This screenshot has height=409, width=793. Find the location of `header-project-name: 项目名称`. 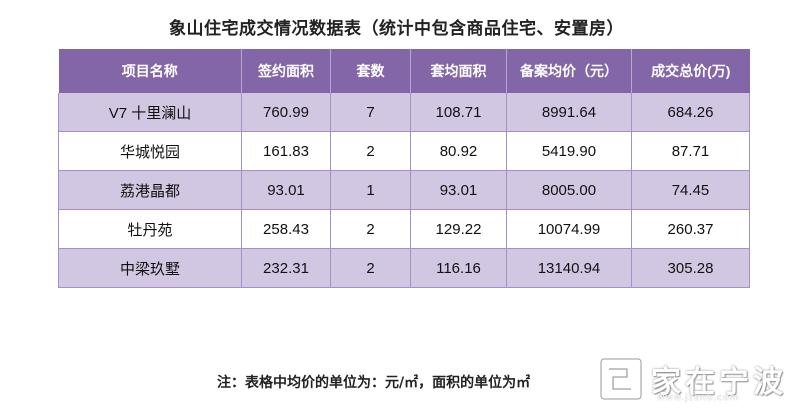

header-project-name: 项目名称 is located at coordinates (150, 71).